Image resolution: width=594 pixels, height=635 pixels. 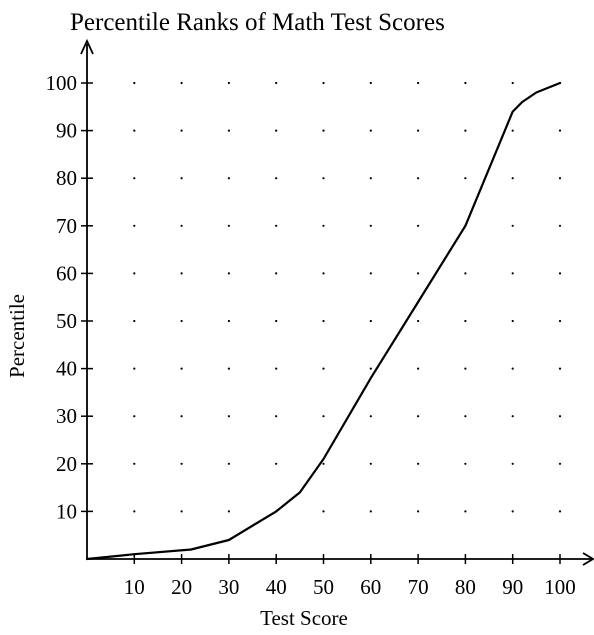 I want to click on y-tick-label: 100, so click(x=62, y=83).